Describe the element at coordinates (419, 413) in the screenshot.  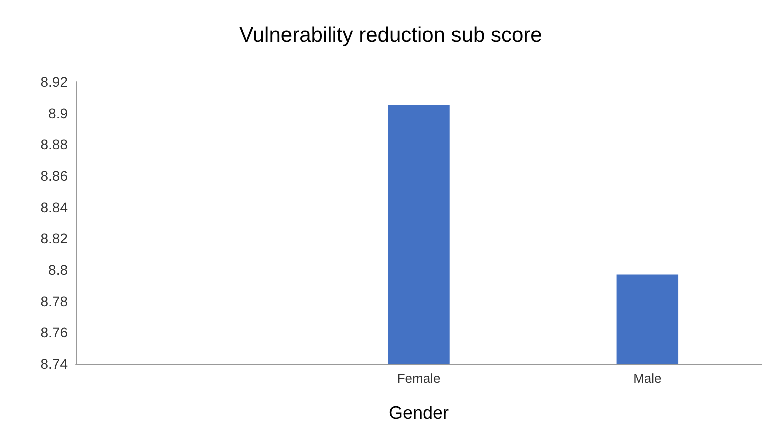
I see `x-axis-title: Gender` at that location.